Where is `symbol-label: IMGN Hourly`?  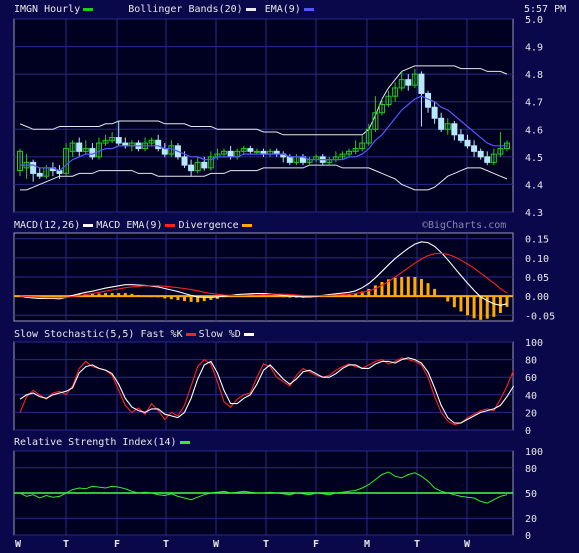
symbol-label: IMGN Hourly is located at coordinates (47, 9).